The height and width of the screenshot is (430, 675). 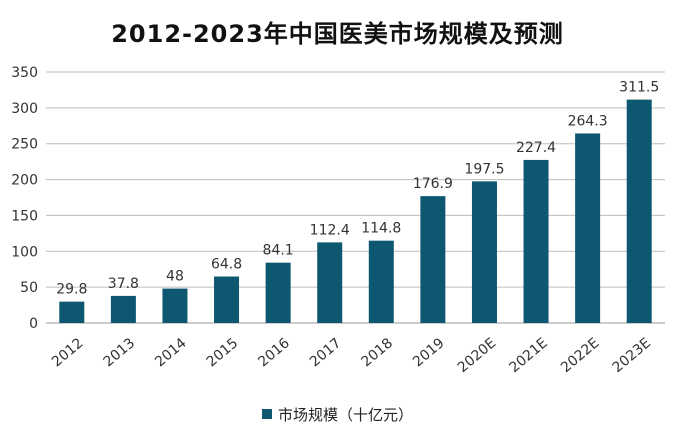 What do you see at coordinates (326, 352) in the screenshot?
I see `x-tick-label: 2017` at bounding box center [326, 352].